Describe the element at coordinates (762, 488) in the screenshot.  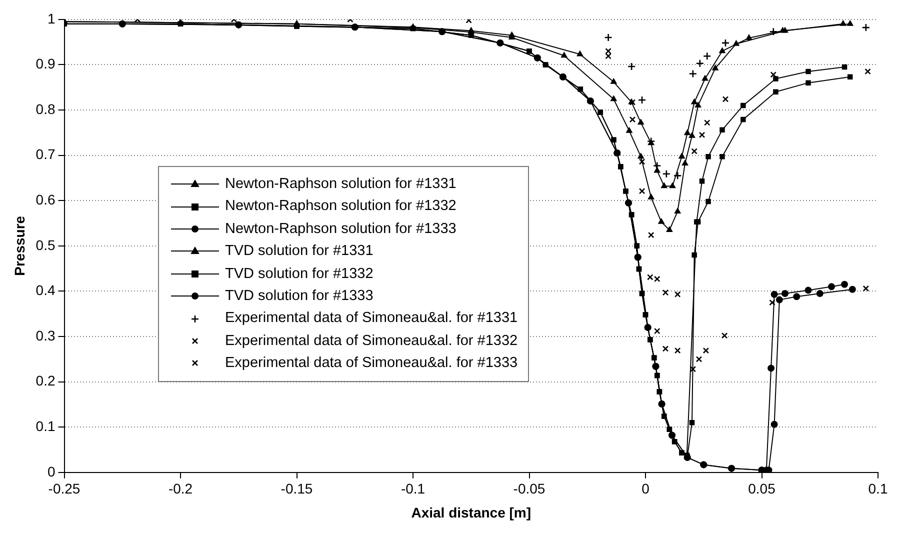
I see `x-tick-label: 0.05` at that location.